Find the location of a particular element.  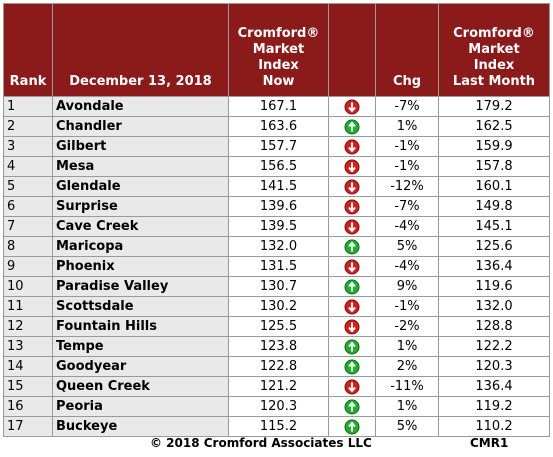

index-now-cell: 121.2 is located at coordinates (278, 386).